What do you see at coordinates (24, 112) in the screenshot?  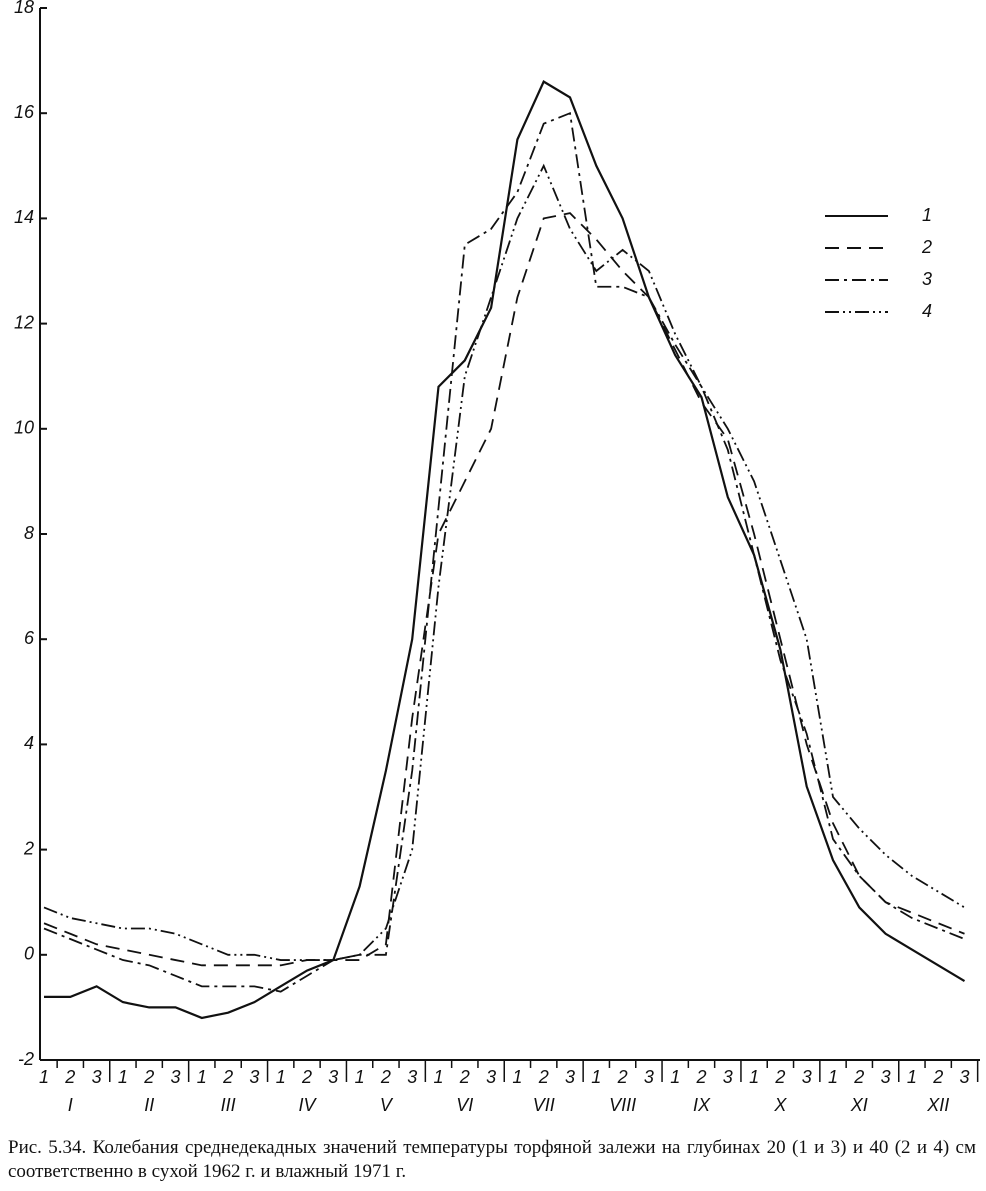 I see `y-tick-label: 16` at bounding box center [24, 112].